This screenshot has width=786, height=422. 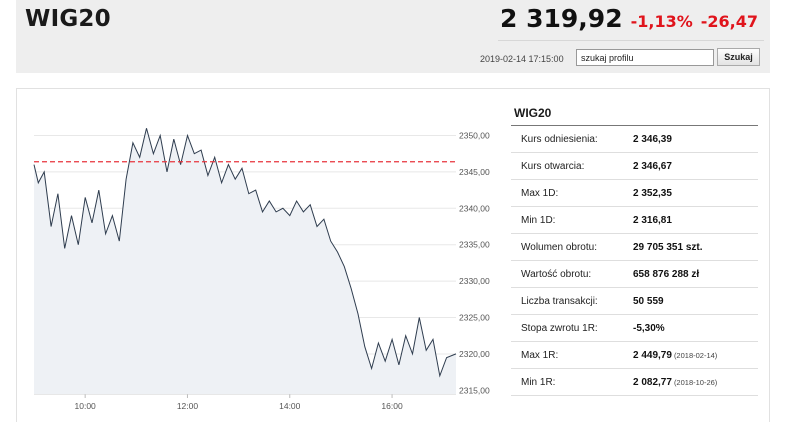 I want to click on stats-label: Min 1R:, so click(x=572, y=382).